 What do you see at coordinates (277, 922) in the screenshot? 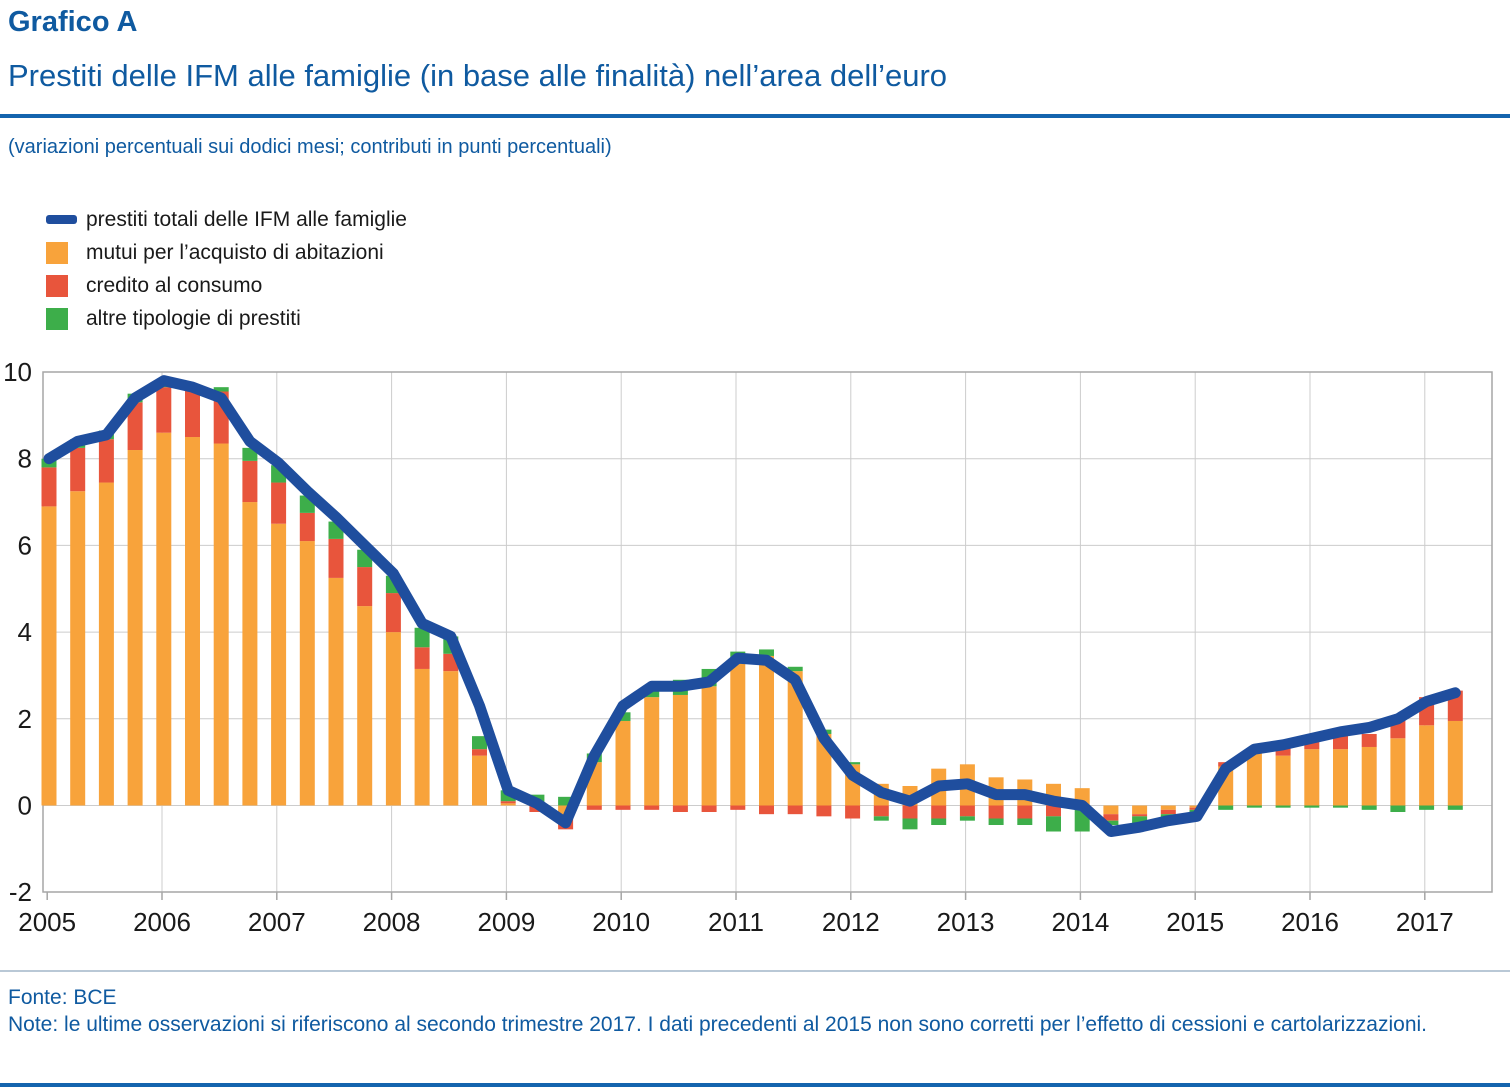
I see `x-axis-label: 2007` at bounding box center [277, 922].